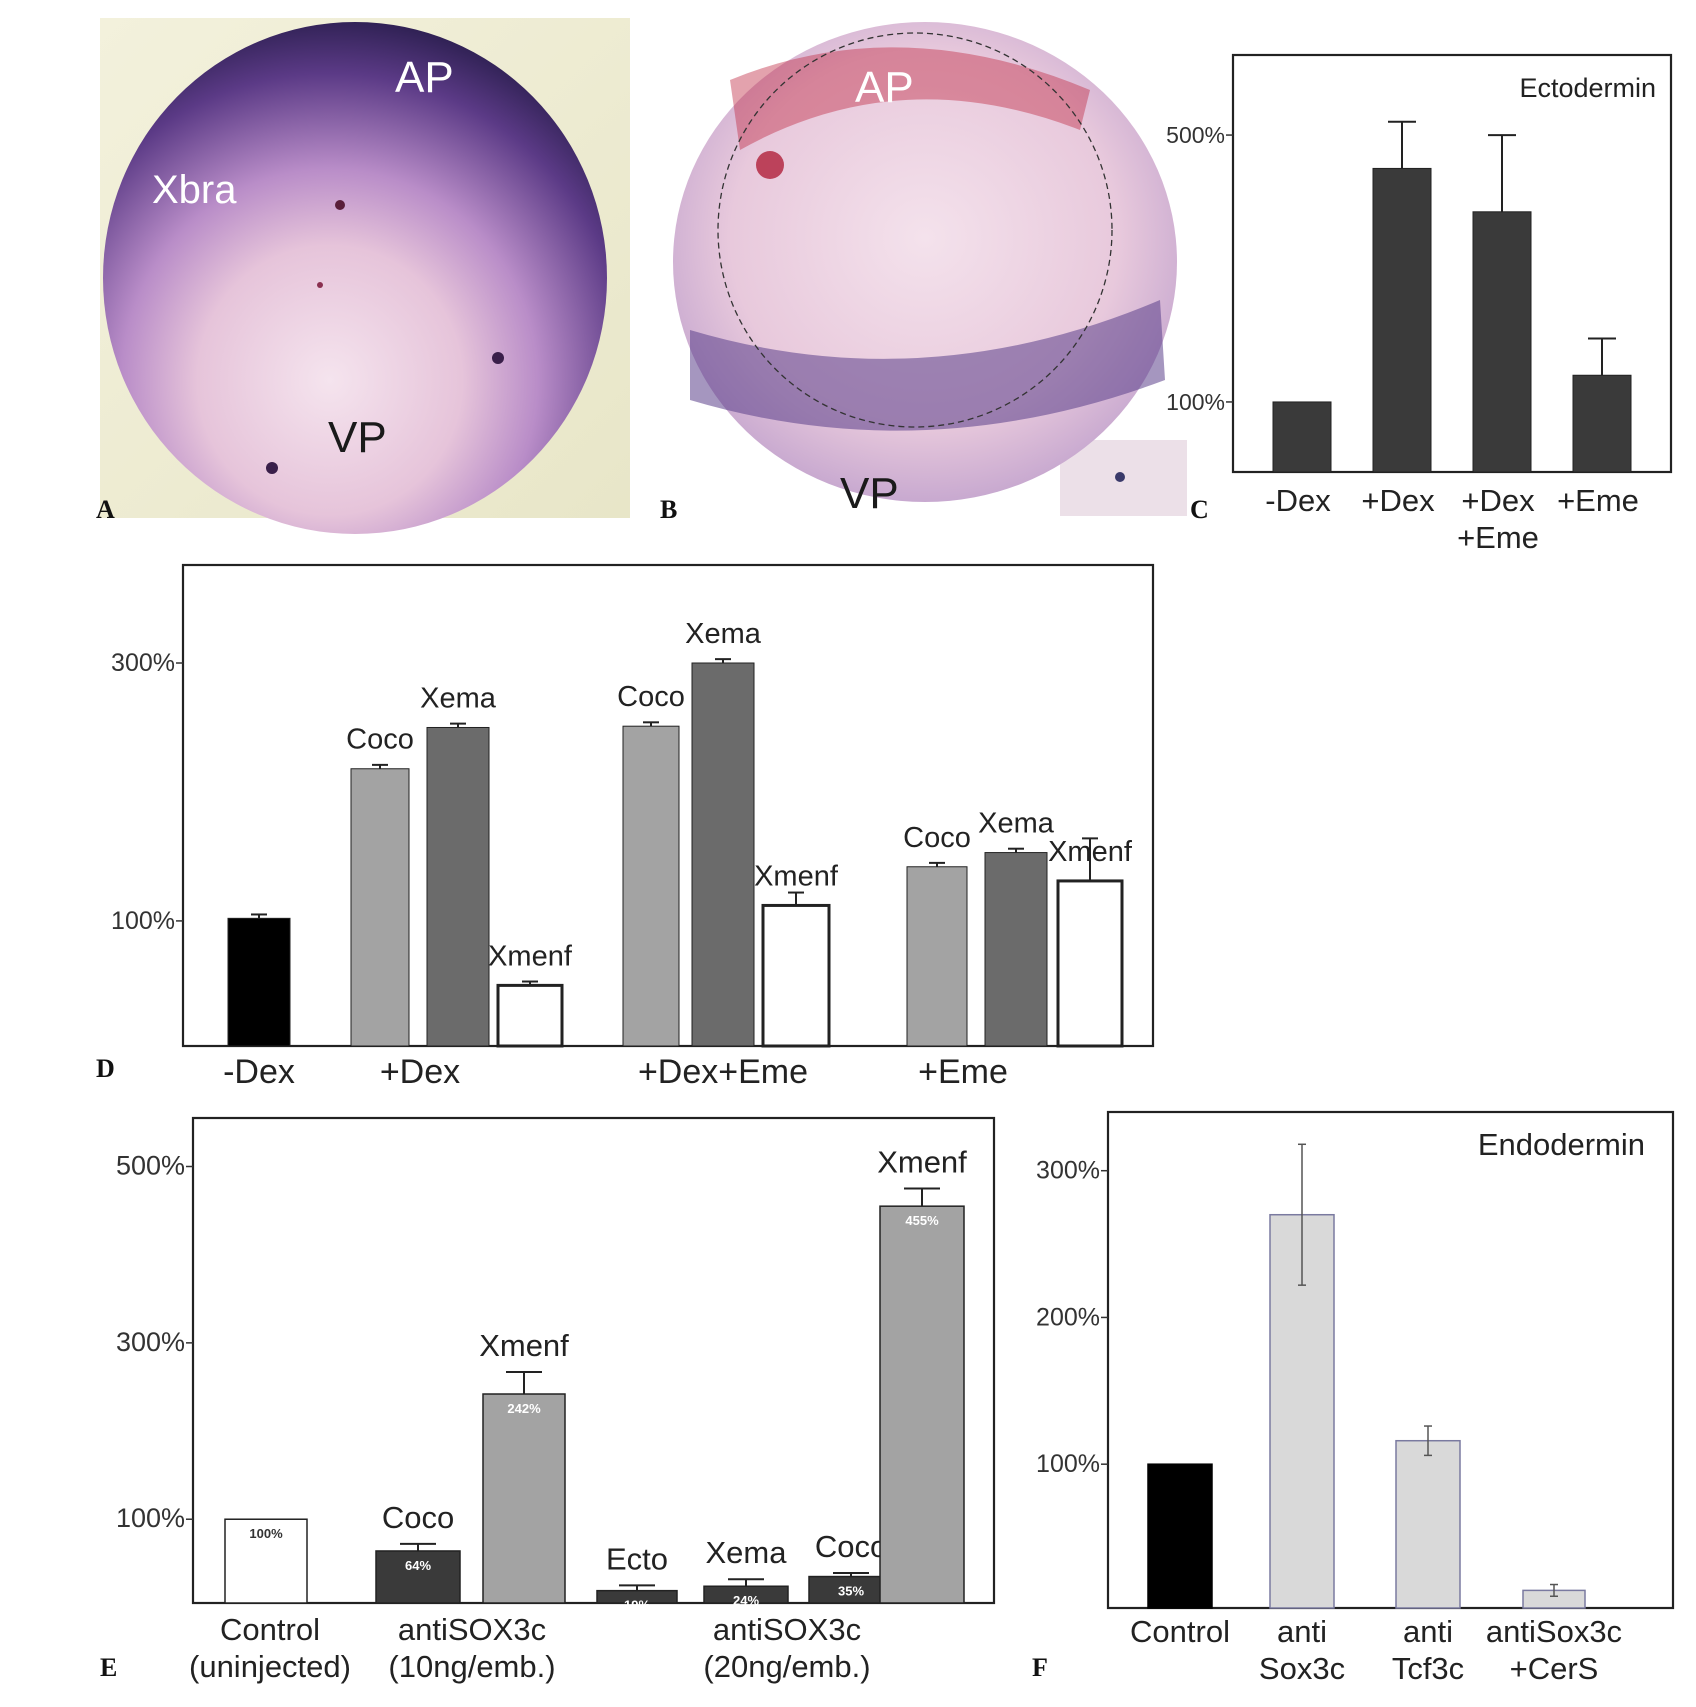 The image size is (1696, 1707). What do you see at coordinates (150, 1166) in the screenshot?
I see `chart-e-ytick-label: 500%` at bounding box center [150, 1166].